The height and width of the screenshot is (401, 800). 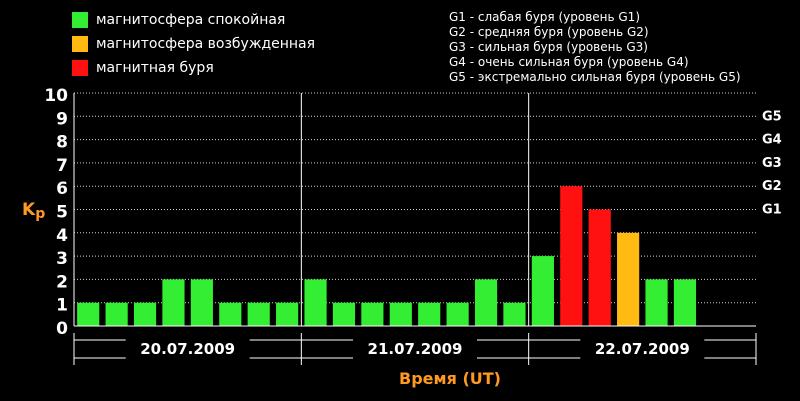 I want to click on y-axis-title: Kp, so click(x=33, y=211).